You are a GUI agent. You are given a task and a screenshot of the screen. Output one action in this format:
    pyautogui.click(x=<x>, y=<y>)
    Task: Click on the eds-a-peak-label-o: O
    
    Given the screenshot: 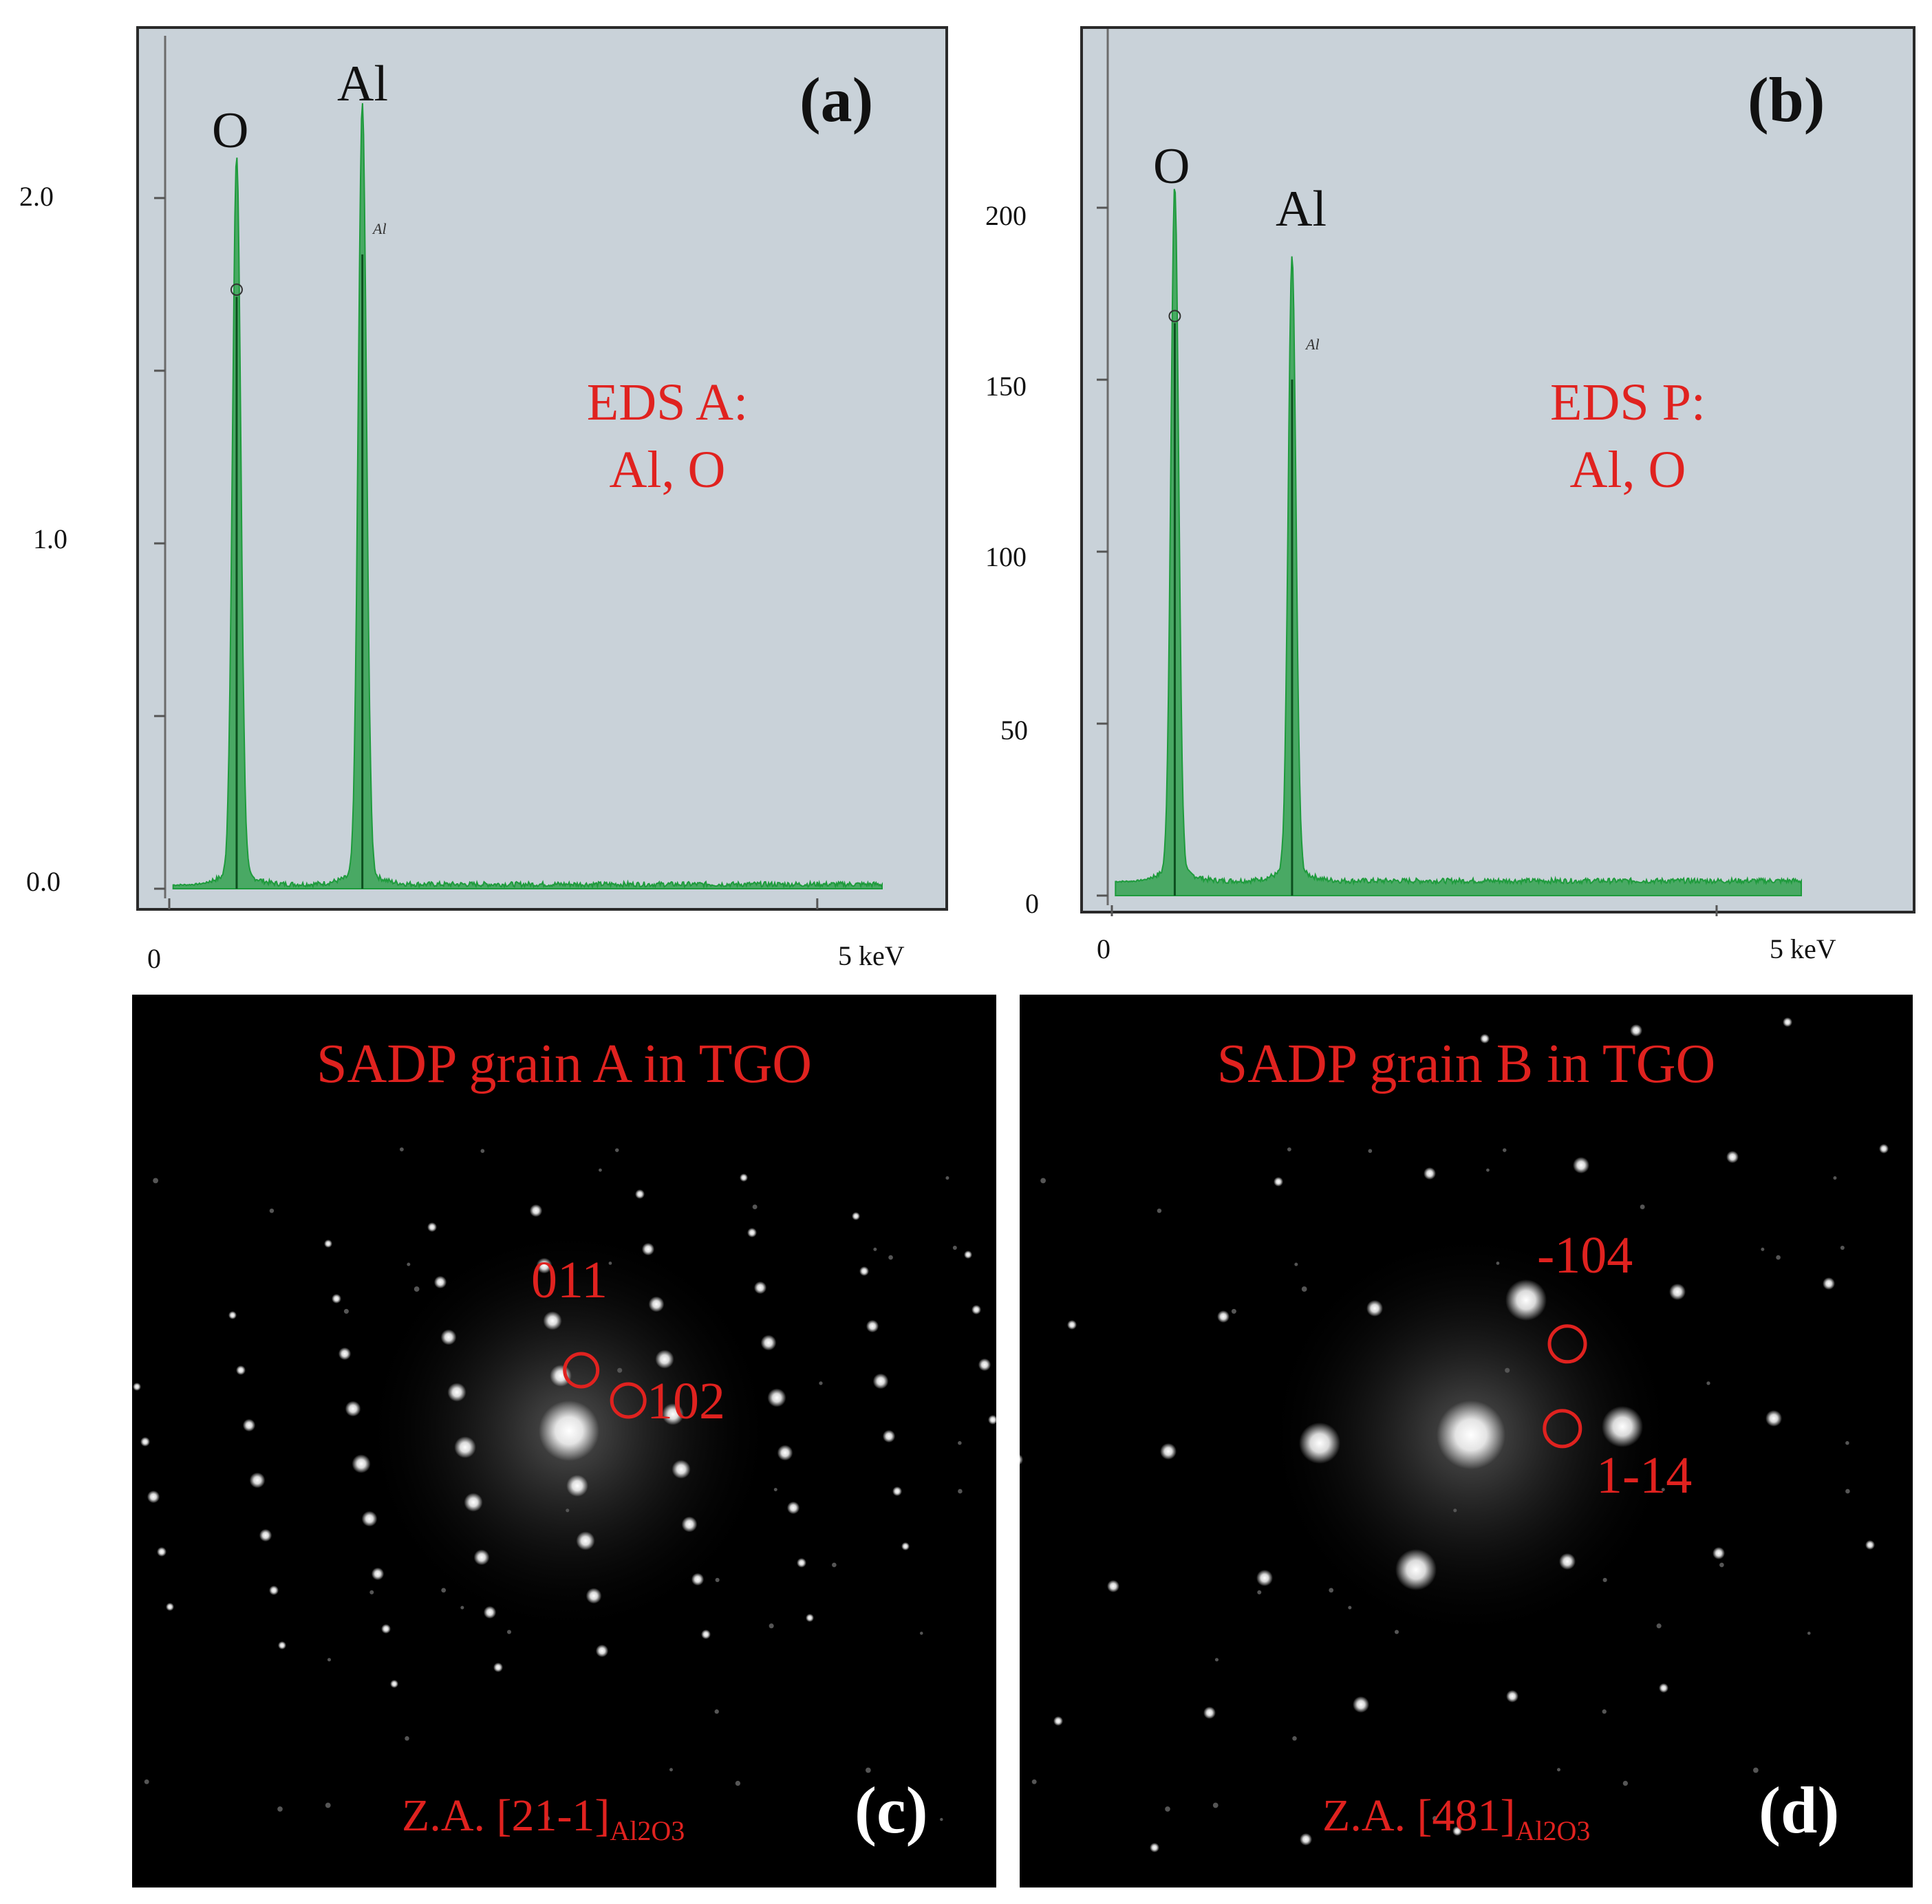 What is the action you would take?
    pyautogui.click(x=231, y=130)
    